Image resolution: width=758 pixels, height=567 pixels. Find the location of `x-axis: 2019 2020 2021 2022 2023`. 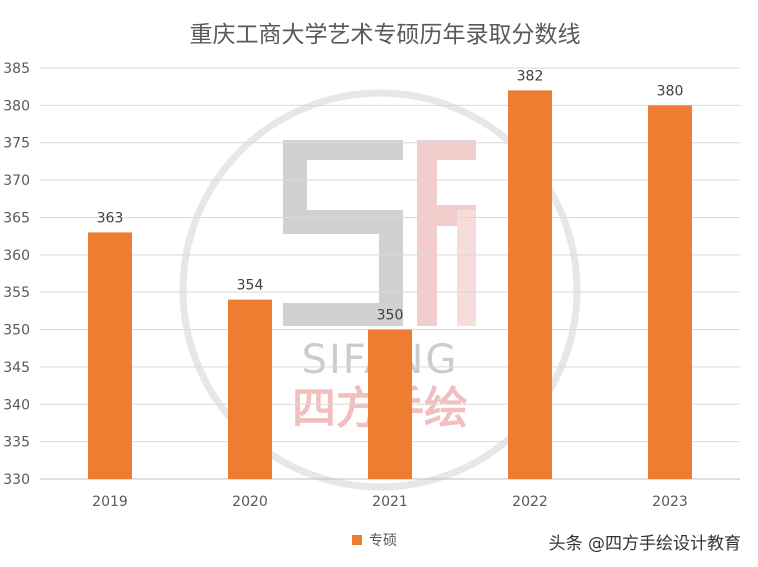

x-axis: 2019 2020 2021 2022 2023 is located at coordinates (390, 502).